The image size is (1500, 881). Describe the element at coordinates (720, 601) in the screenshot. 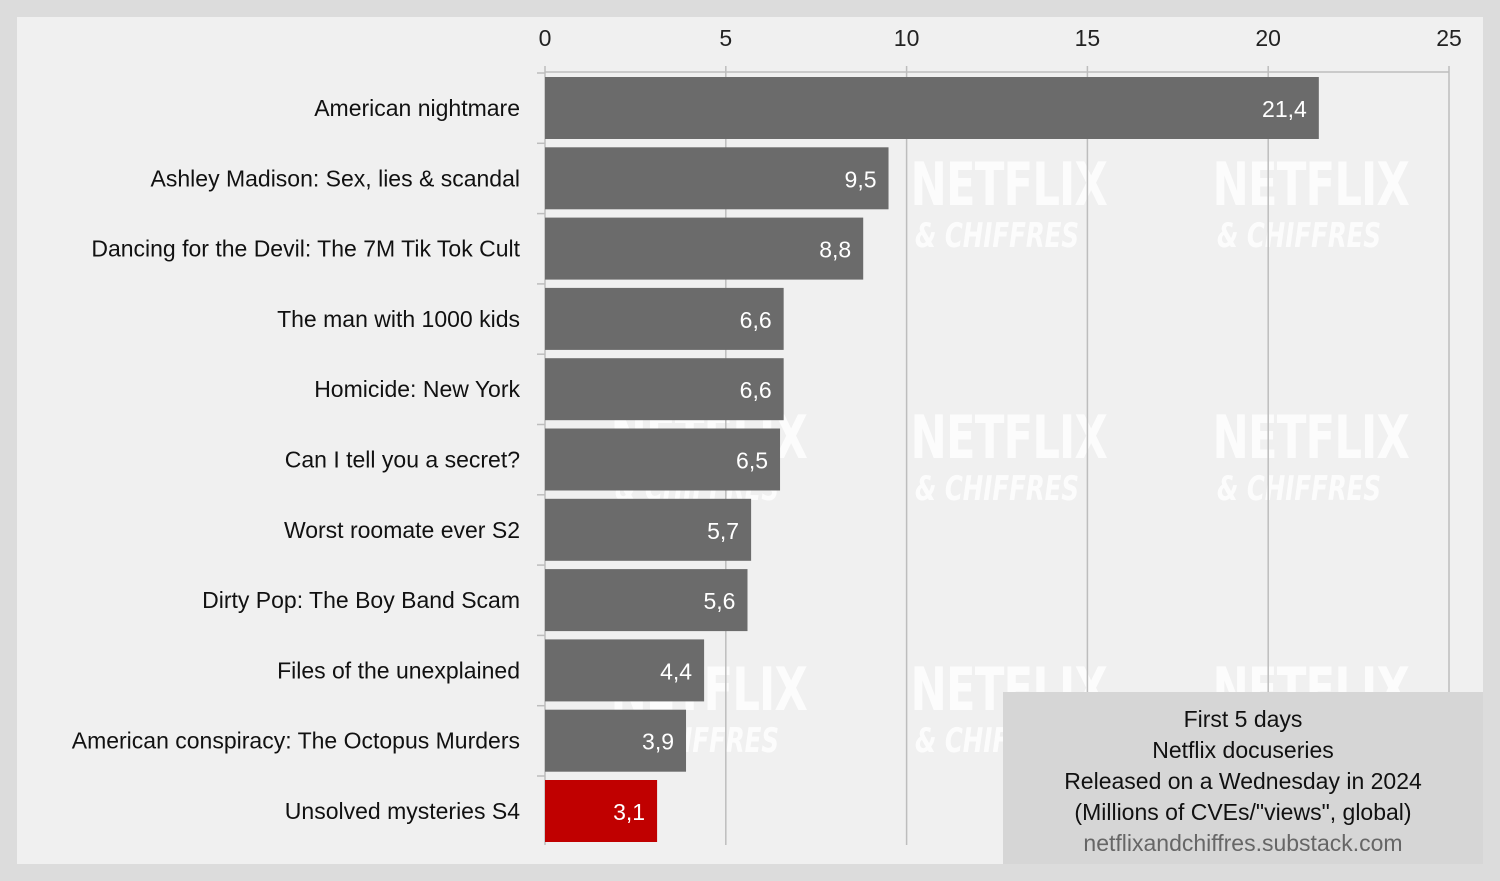

I see `value-label-7: 5,6` at that location.